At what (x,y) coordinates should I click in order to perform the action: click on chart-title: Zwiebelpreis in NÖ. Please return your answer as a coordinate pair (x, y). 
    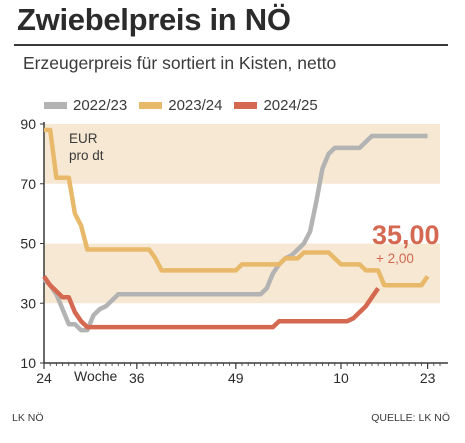
    Looking at the image, I should click on (154, 19).